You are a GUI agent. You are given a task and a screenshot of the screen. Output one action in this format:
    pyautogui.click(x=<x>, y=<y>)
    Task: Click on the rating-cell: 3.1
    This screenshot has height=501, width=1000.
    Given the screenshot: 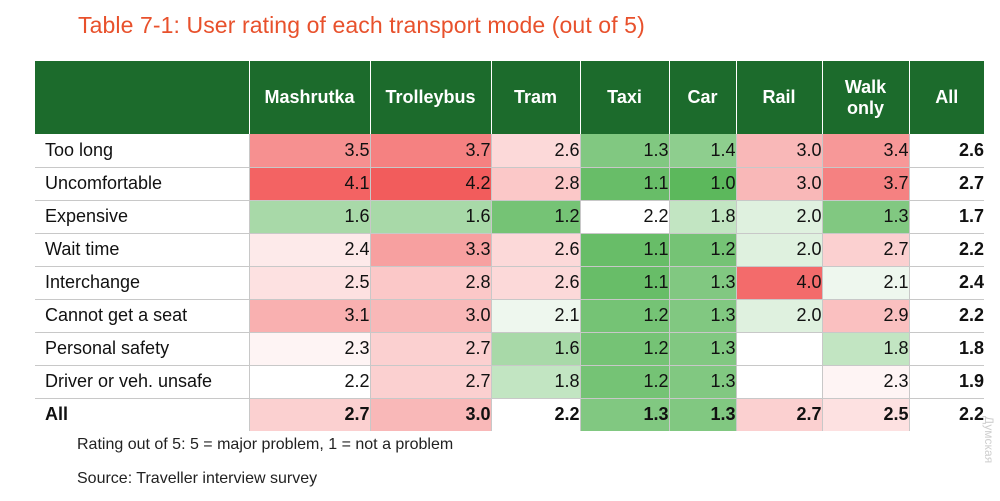 What is the action you would take?
    pyautogui.click(x=309, y=316)
    